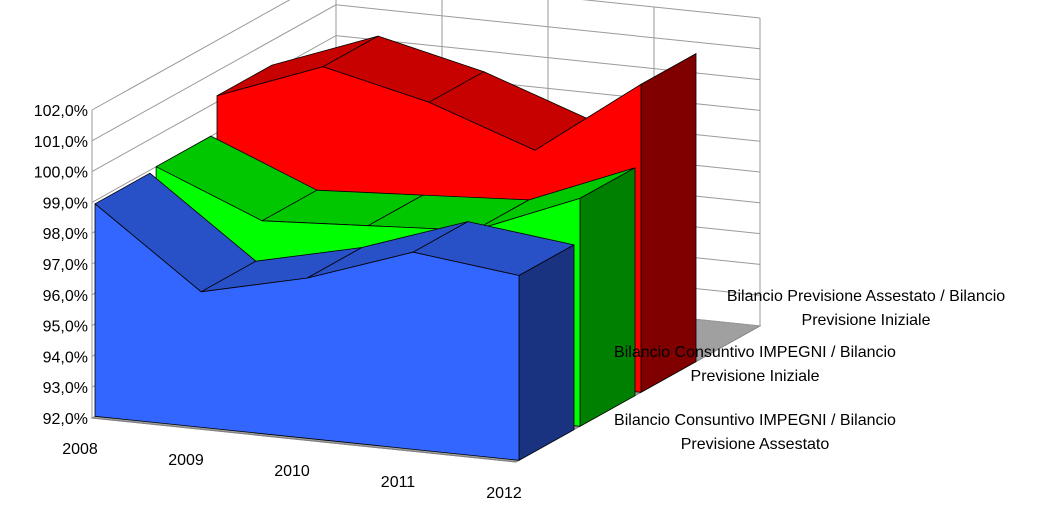 This screenshot has width=1040, height=513. Describe the element at coordinates (755, 444) in the screenshot. I see `legend-line: Previsione Assestato` at that location.